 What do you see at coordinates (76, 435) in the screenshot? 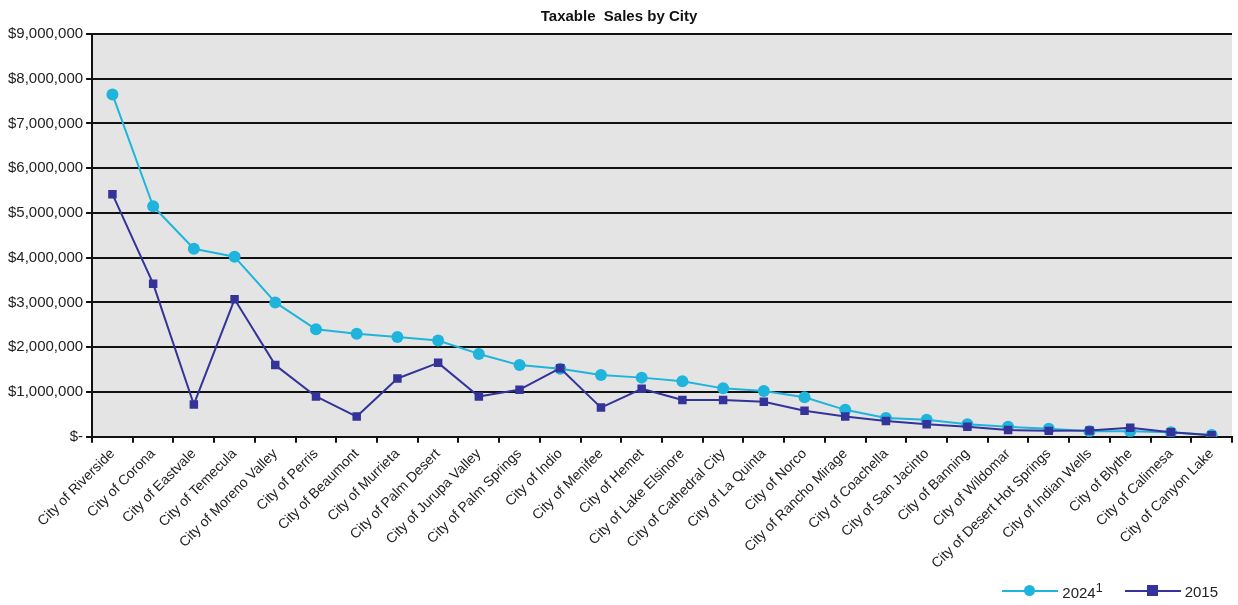
I see `y-tick-label: $-` at bounding box center [76, 435].